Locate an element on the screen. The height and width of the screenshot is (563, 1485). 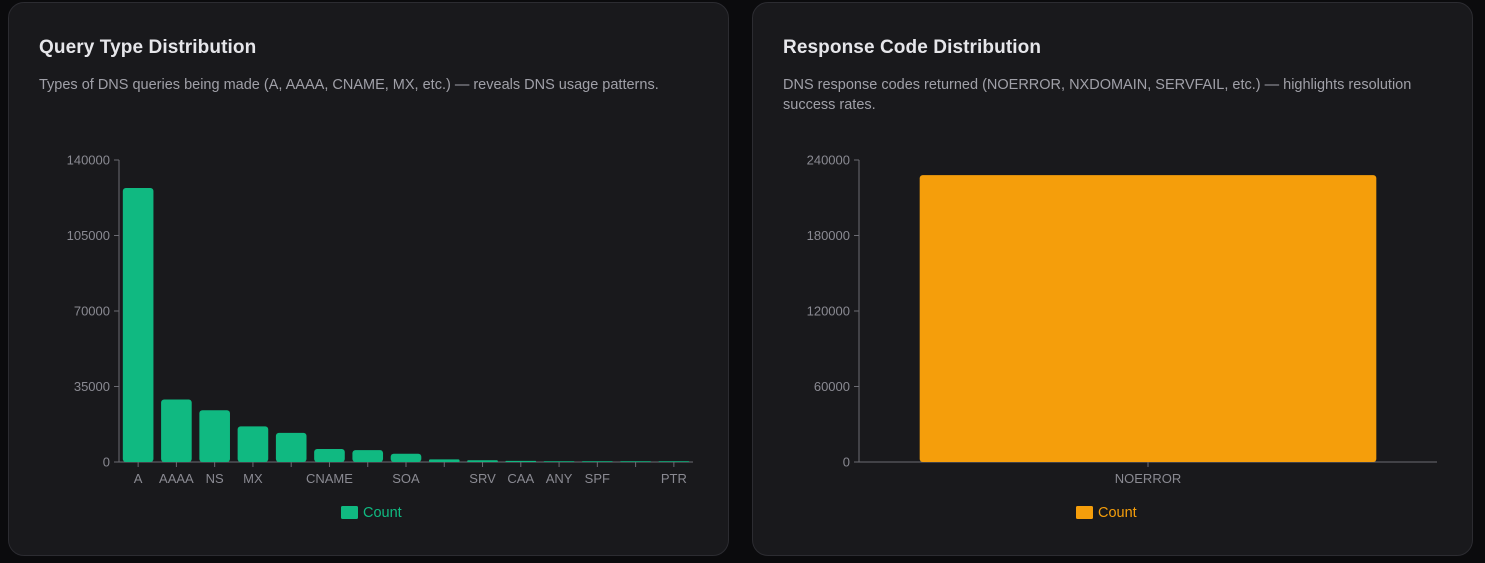
x-tick-label: CNAME is located at coordinates (329, 478).